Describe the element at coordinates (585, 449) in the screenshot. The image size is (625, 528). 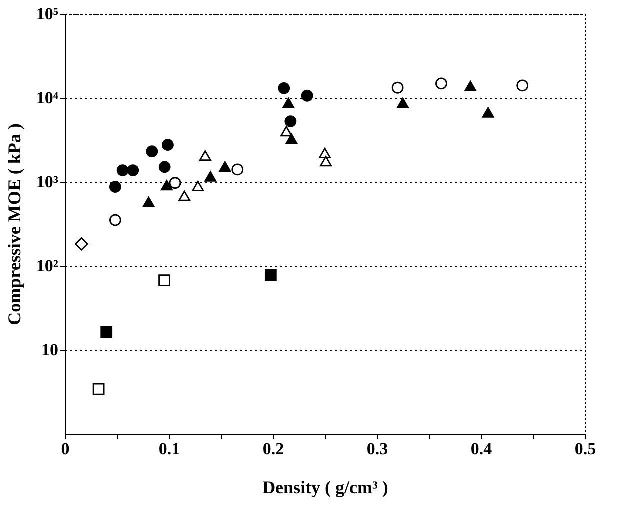
I see `x-tick-label: 0.5` at that location.